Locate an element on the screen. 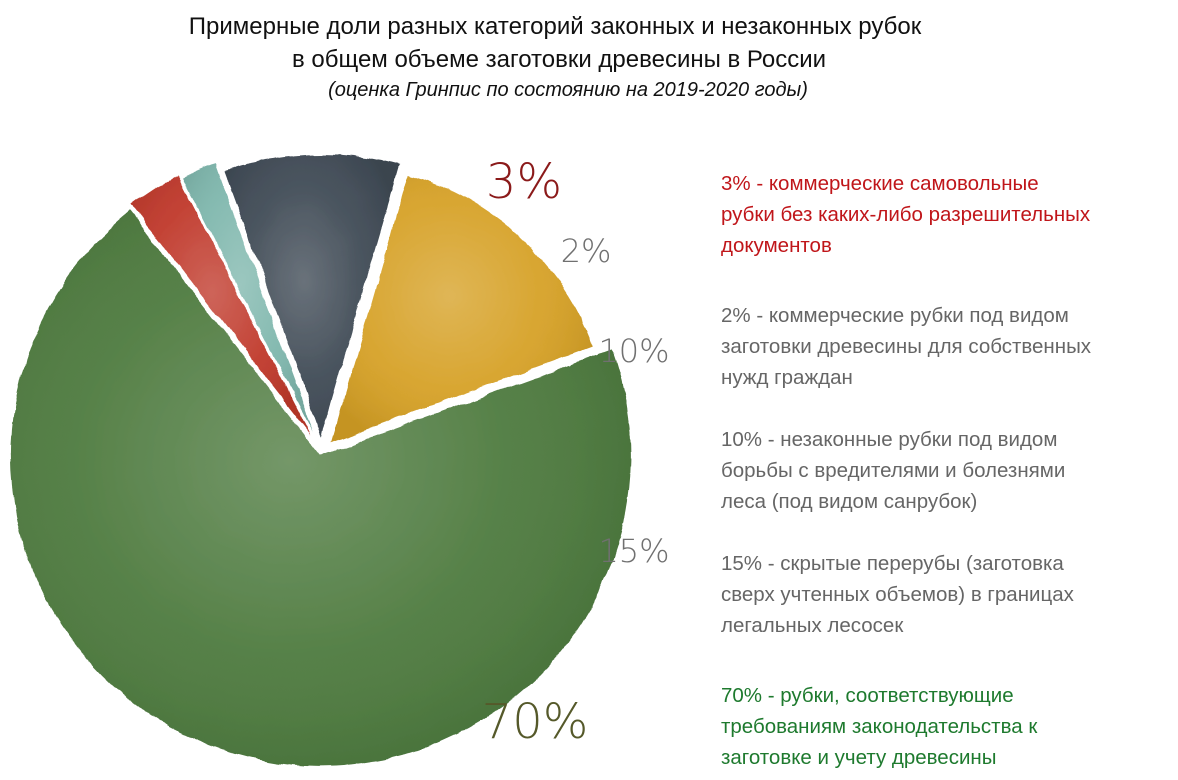 Image resolution: width=1178 pixels, height=780 pixels. pie-label-15pct: 15% is located at coordinates (633, 551).